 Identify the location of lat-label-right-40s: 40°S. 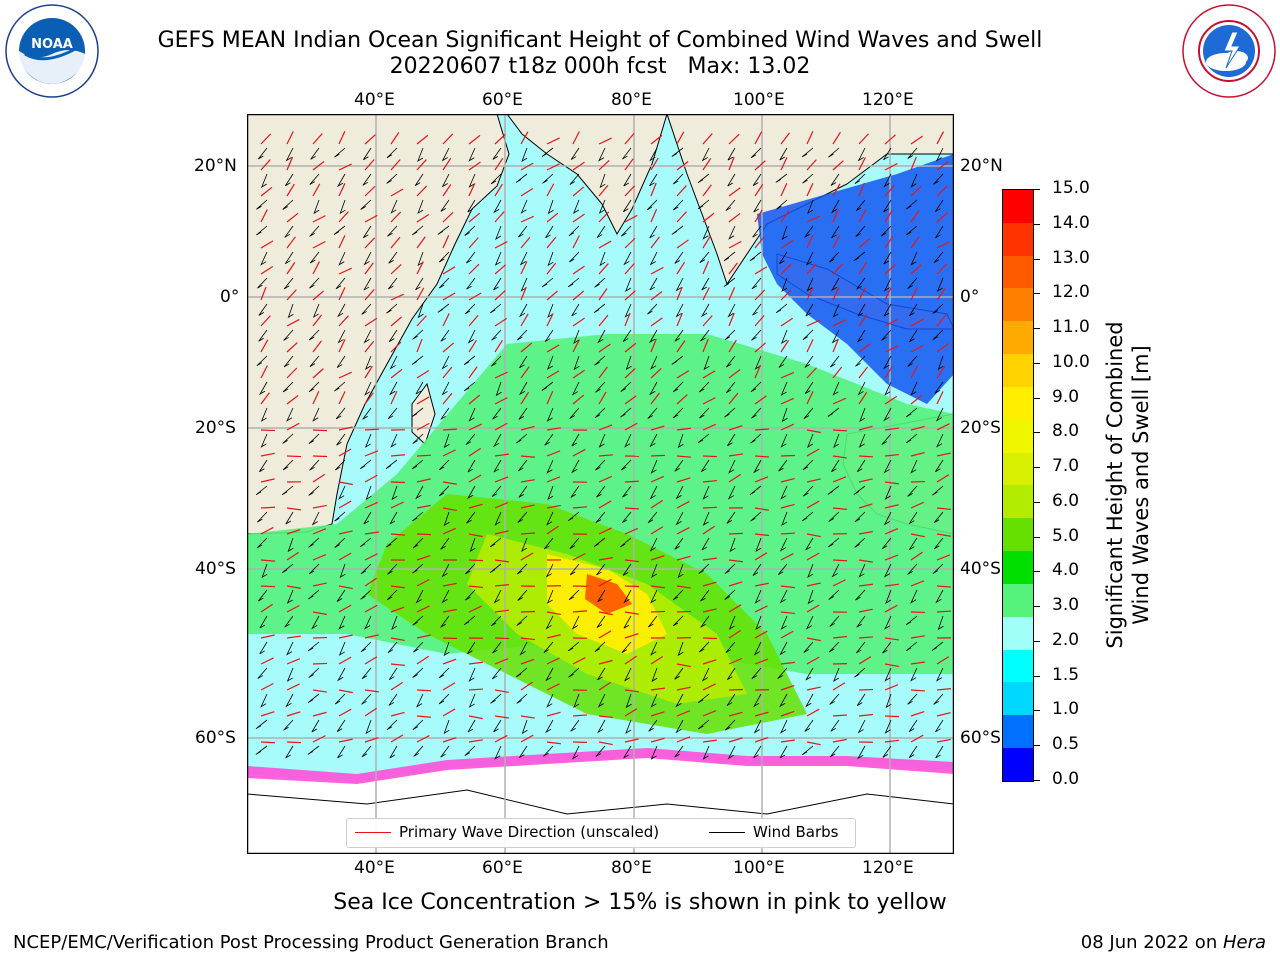
(980, 569).